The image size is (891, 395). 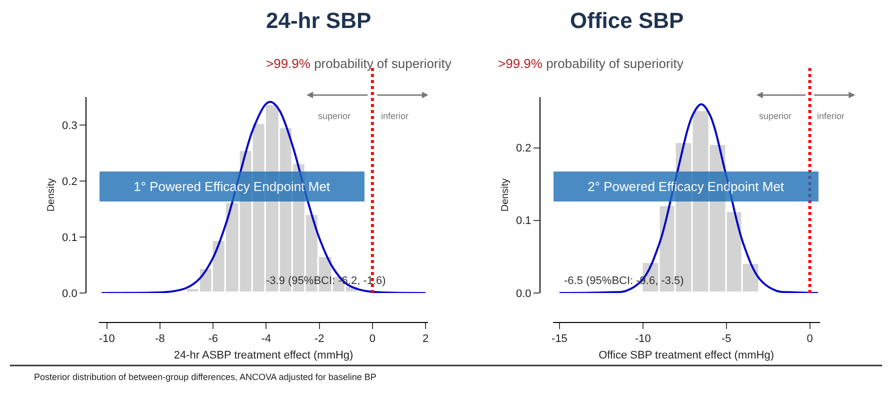 I want to click on x-tick-label: -15, so click(x=560, y=339).